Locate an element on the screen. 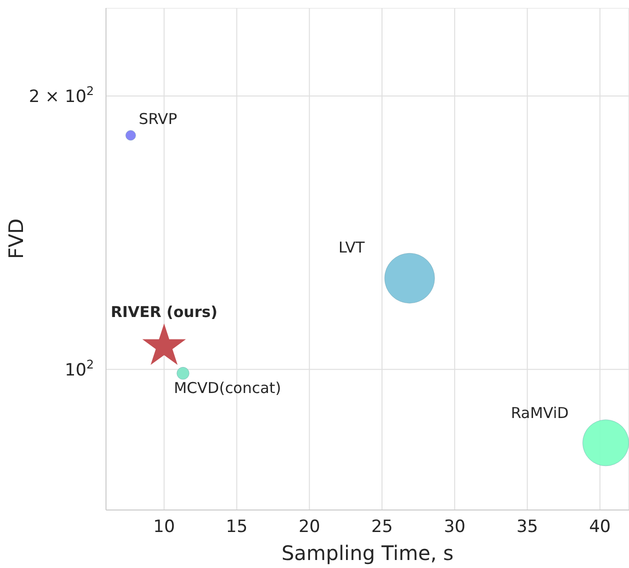 The height and width of the screenshot is (568, 629). series-label: SRVP is located at coordinates (158, 119).